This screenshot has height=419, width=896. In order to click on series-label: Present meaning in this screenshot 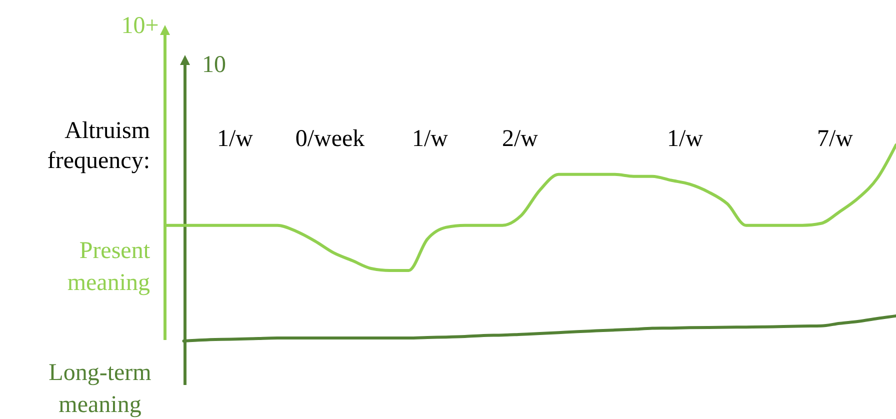, I will do `click(108, 267)`.